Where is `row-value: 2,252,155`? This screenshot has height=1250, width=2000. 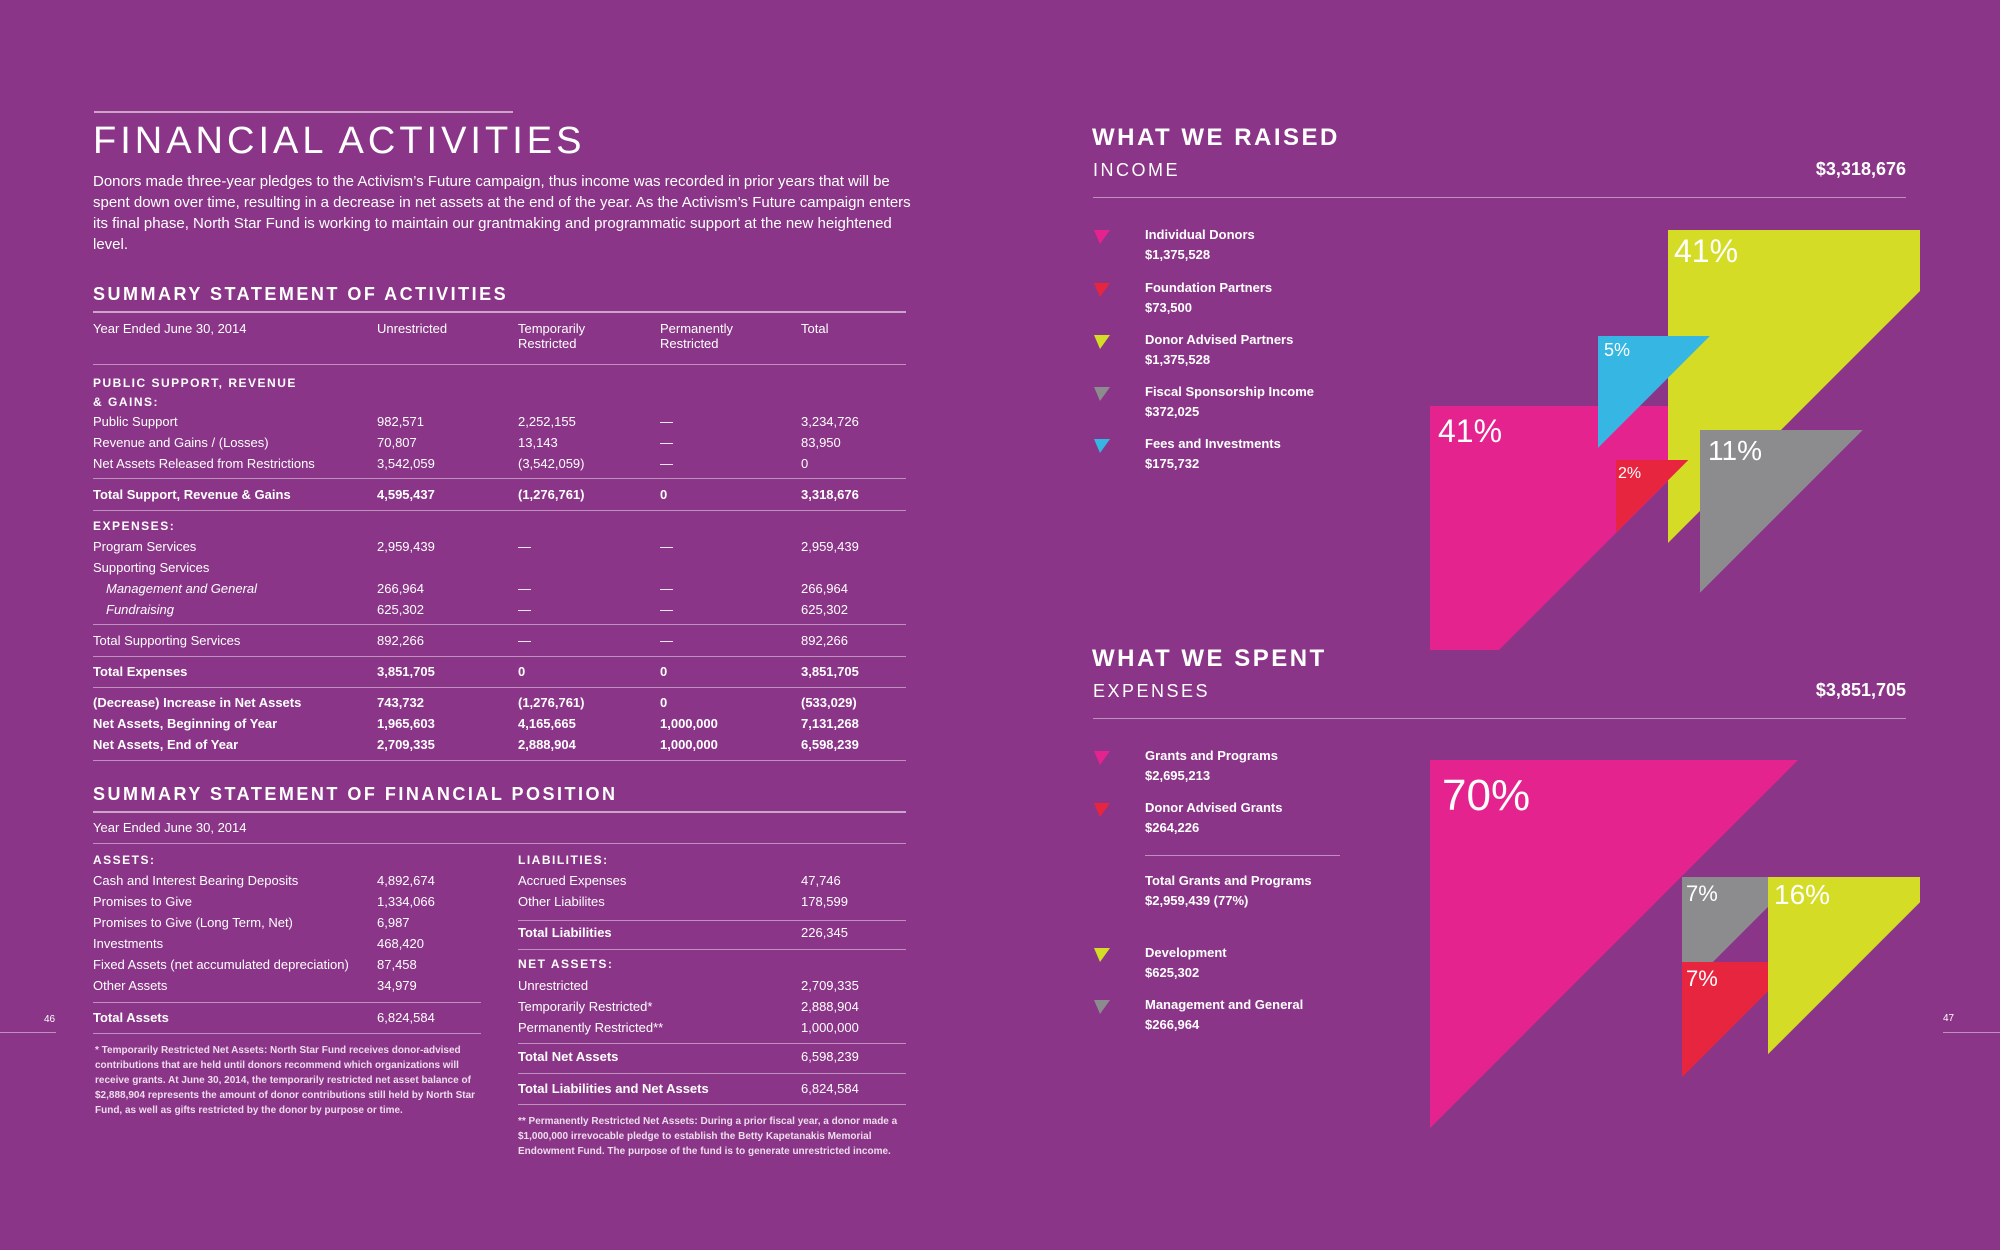 row-value: 2,252,155 is located at coordinates (547, 421).